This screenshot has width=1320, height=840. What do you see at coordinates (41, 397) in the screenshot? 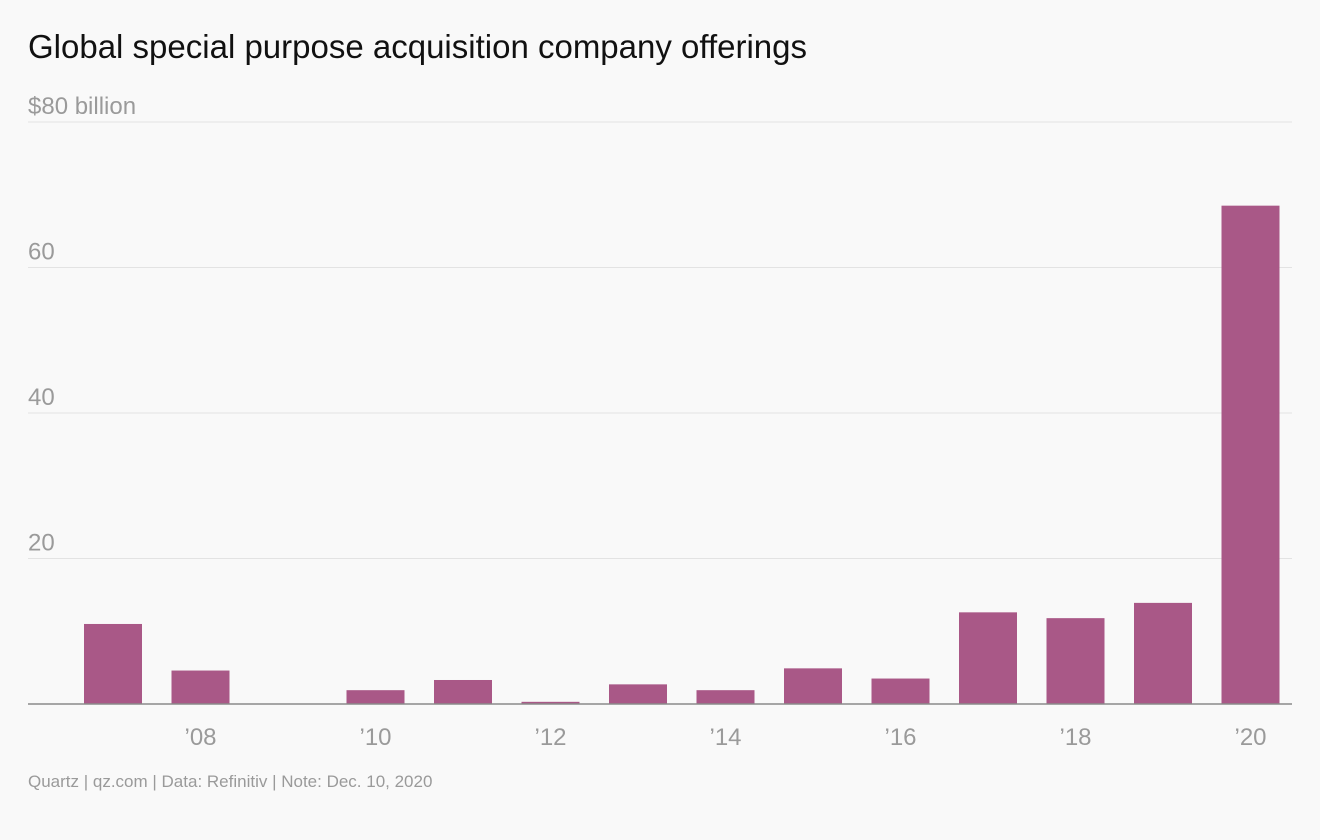
I see `y-tick-label: 40` at bounding box center [41, 397].